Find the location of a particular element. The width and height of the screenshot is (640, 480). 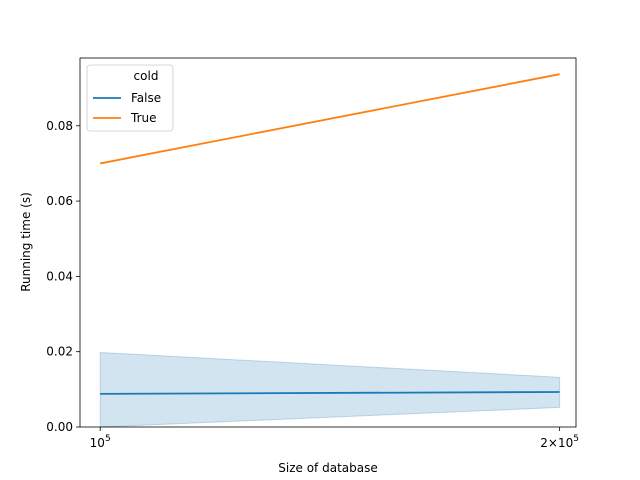

x-tick-label: 105 is located at coordinates (100, 442).